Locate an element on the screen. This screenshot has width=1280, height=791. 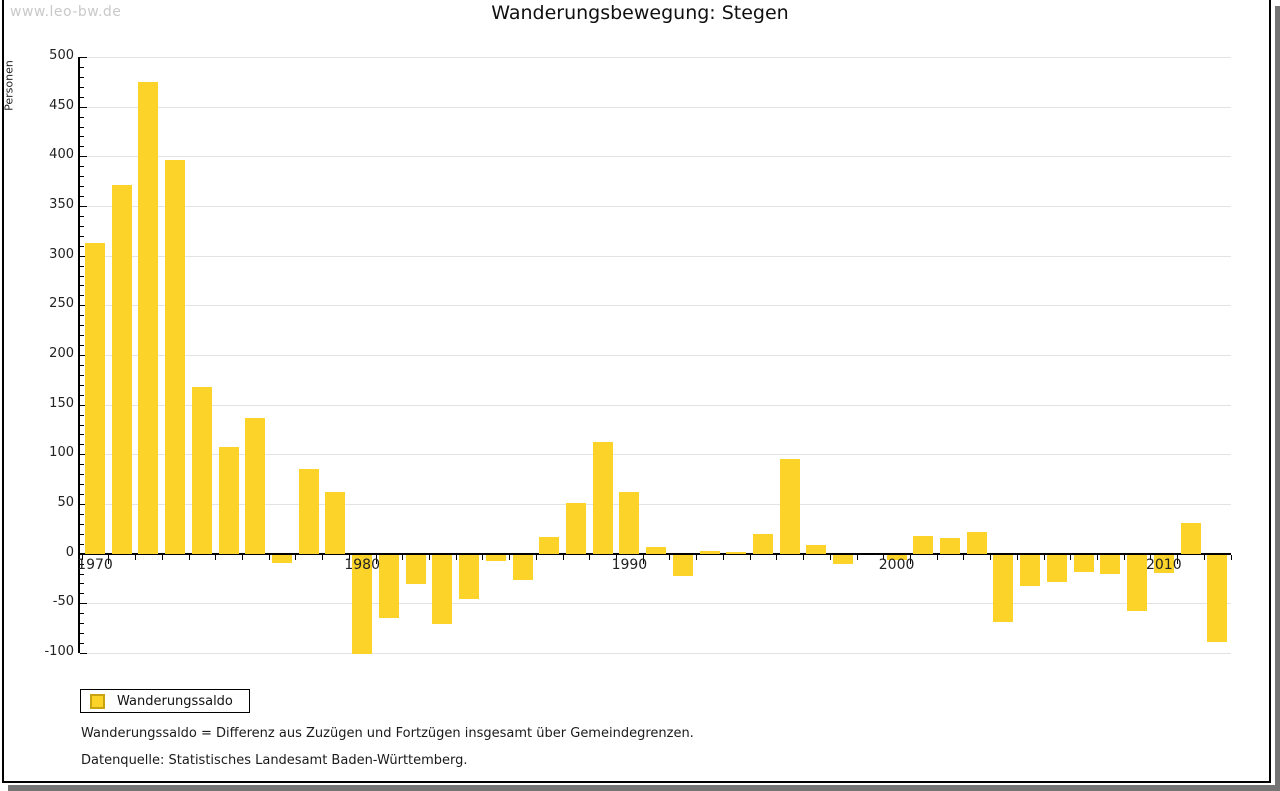
bar-2010 is located at coordinates (1163, 563).